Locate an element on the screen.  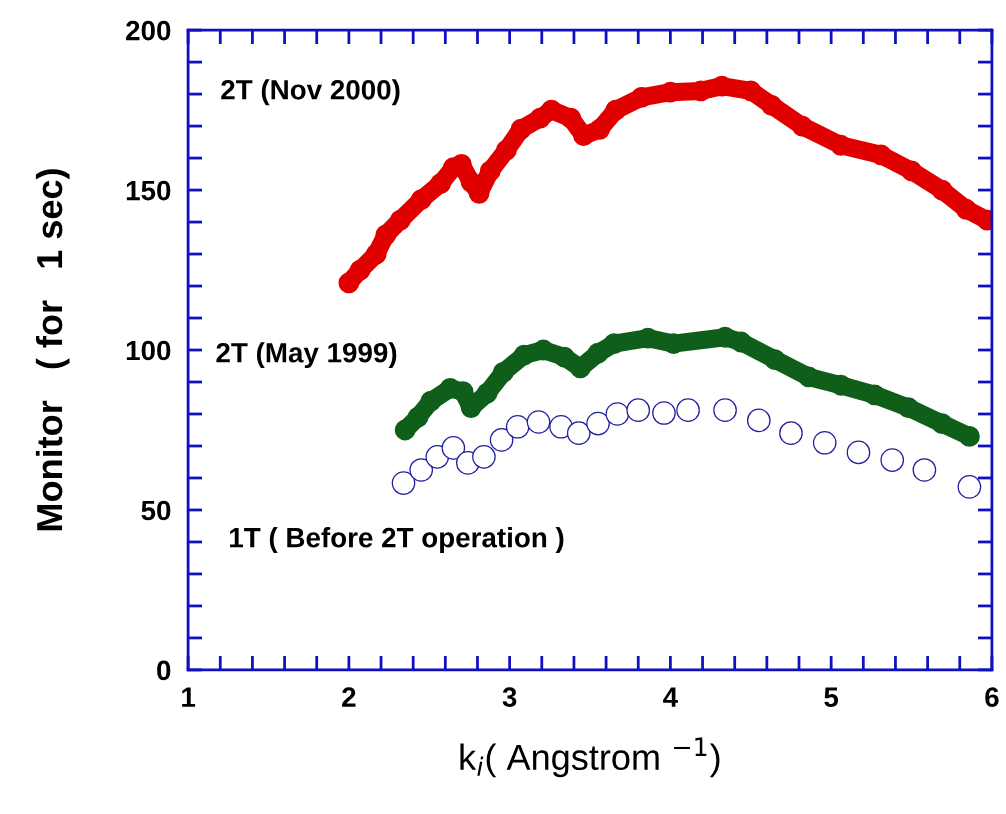
series-label: 2T (May 1999) is located at coordinates (306, 355).